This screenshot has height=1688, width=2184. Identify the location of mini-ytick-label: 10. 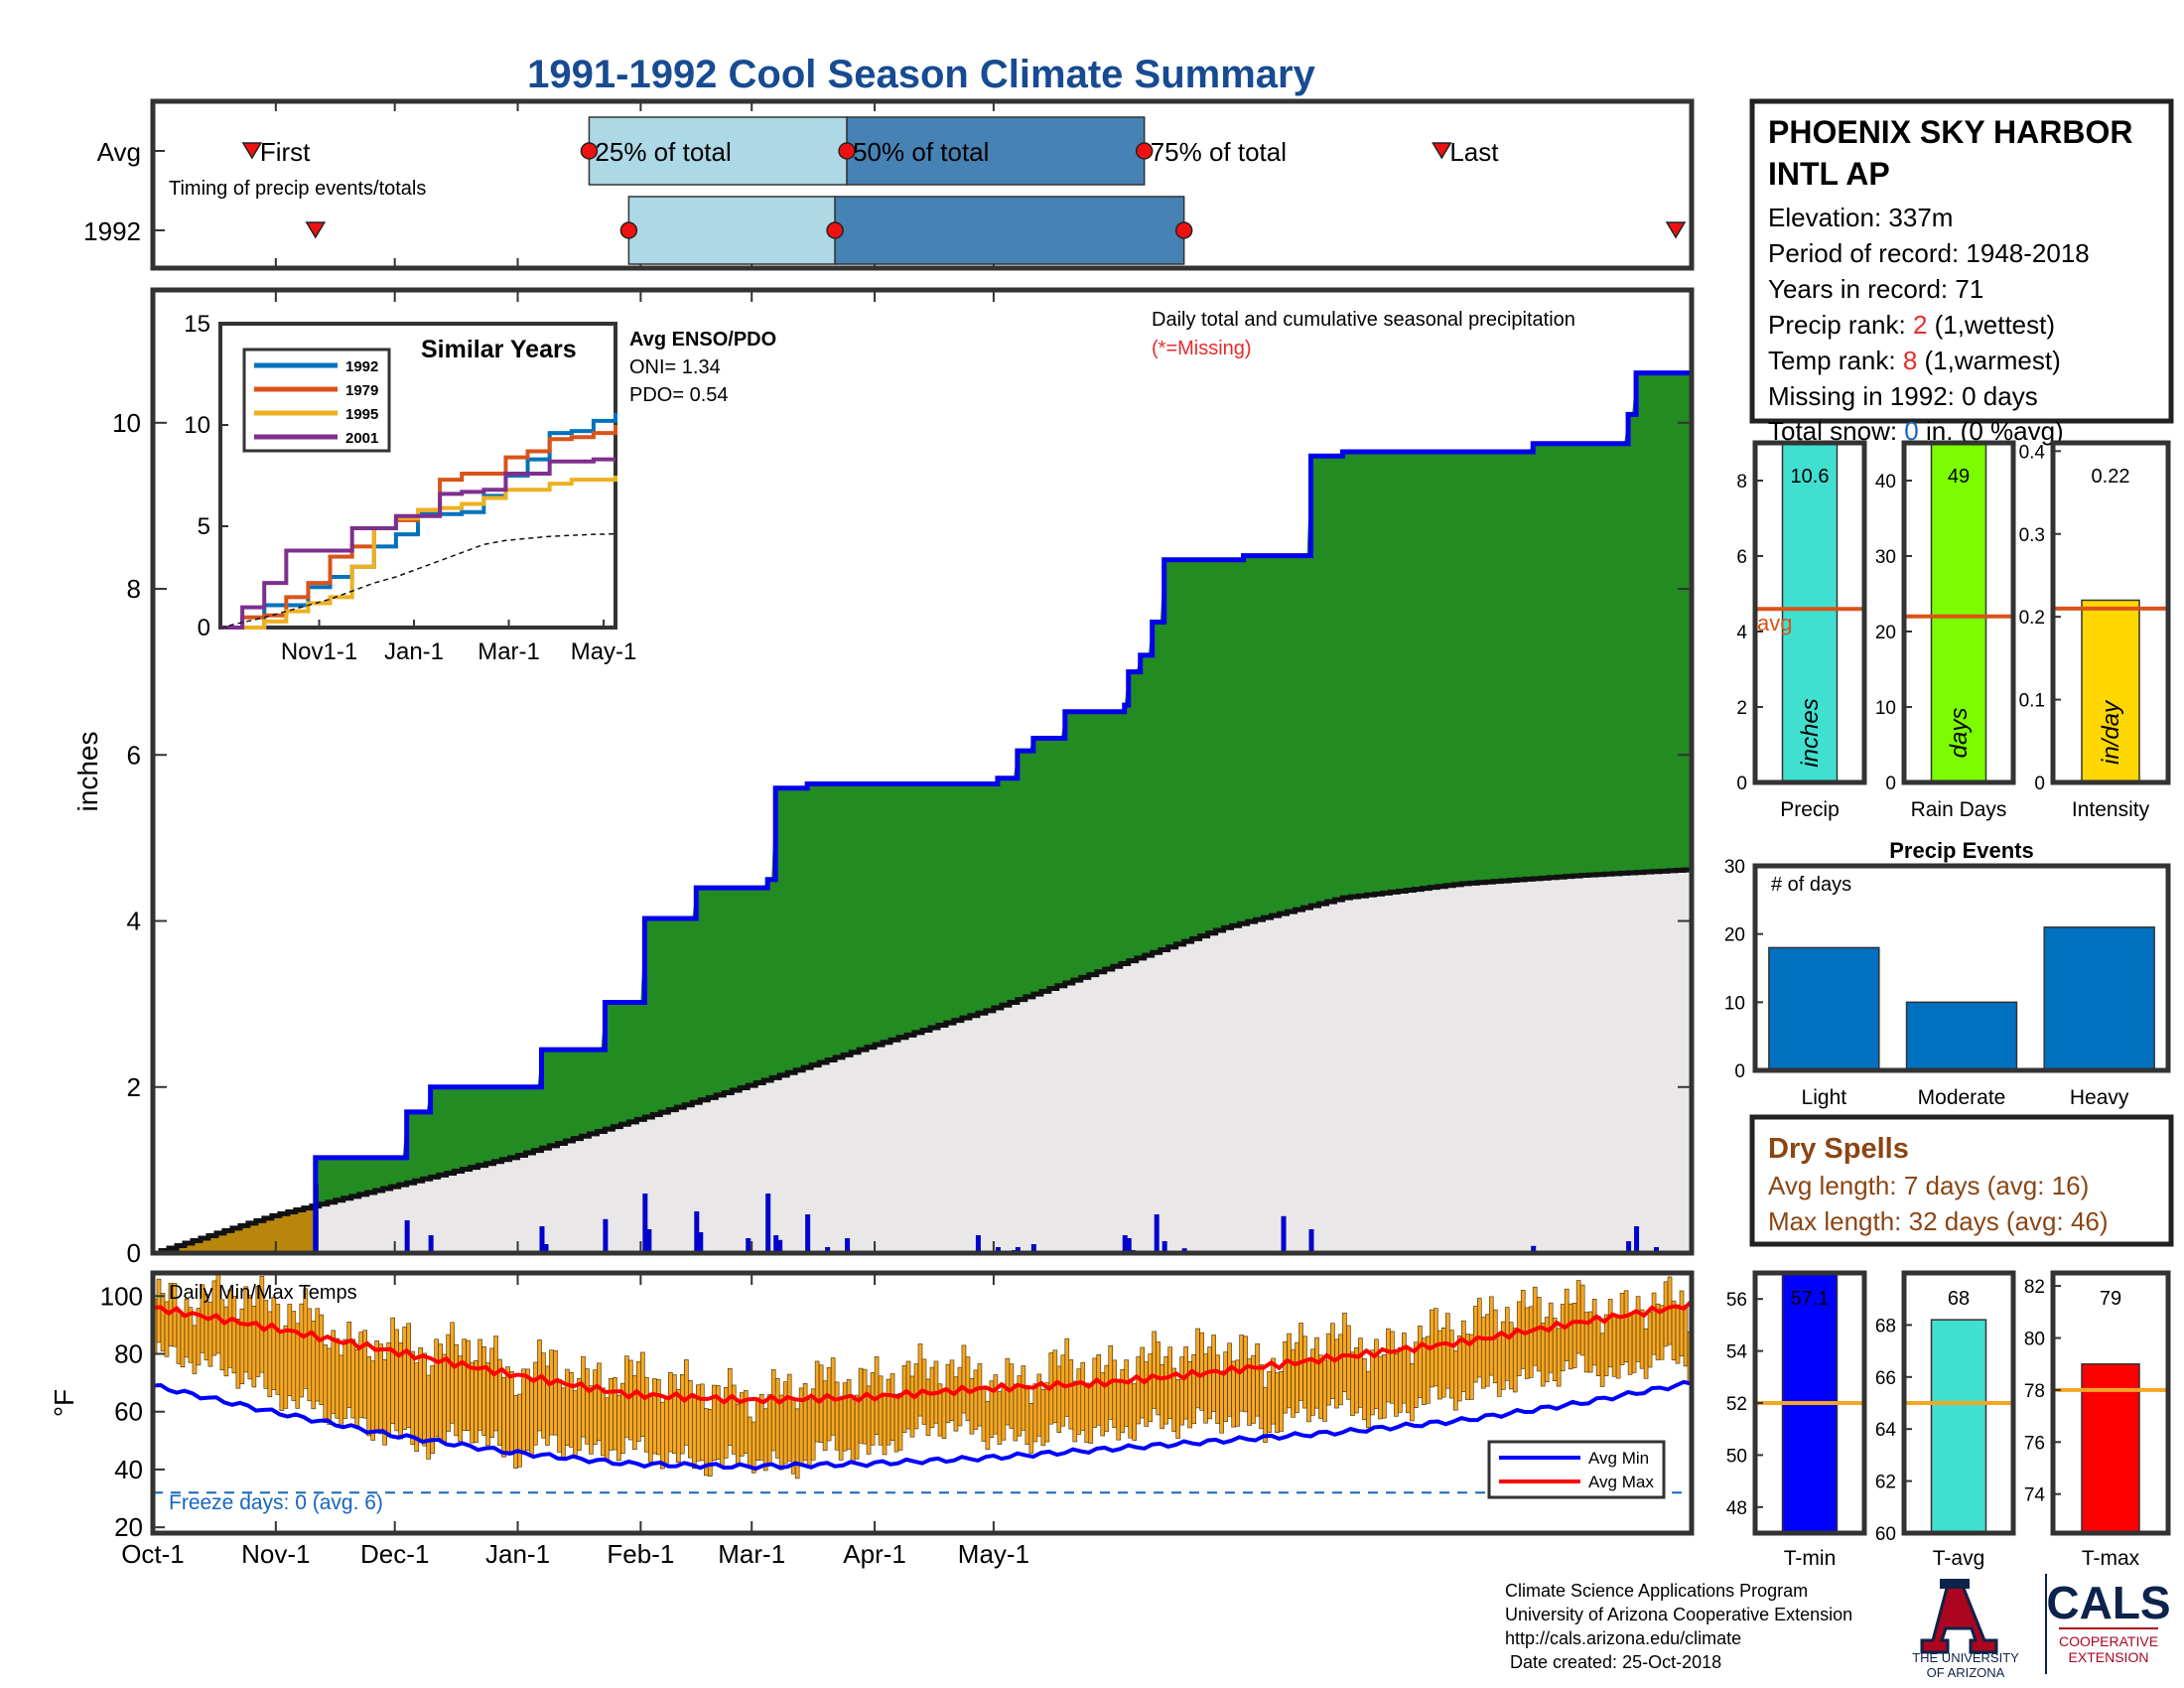
(1885, 708).